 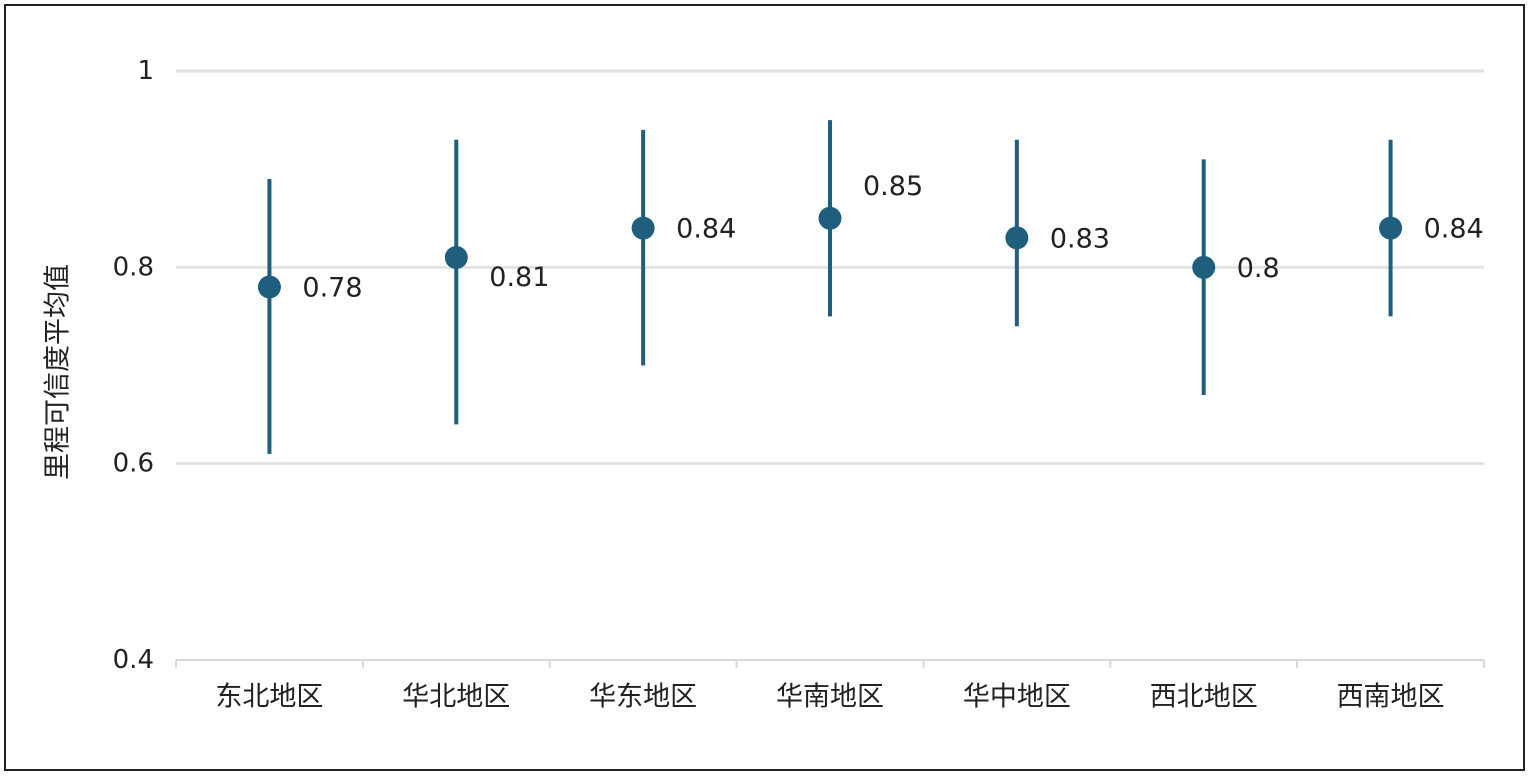 I want to click on x-axis: 东北地区 华北地区 华东地区 华南地区 华中地区 西北地区 西南地区, so click(x=830, y=686).